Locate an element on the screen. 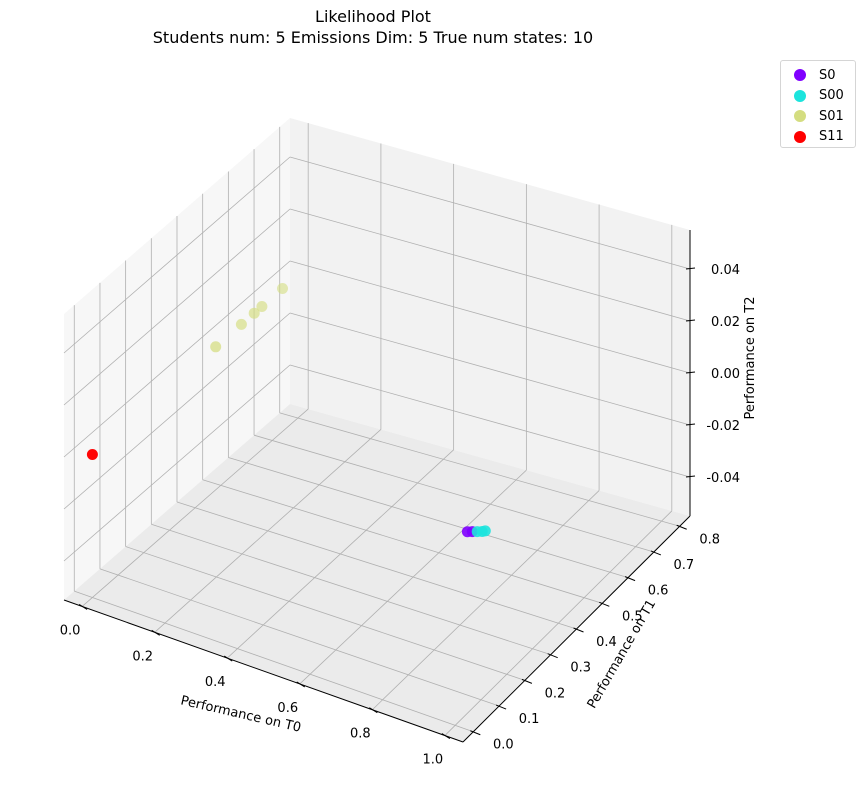  x-axis-line is located at coordinates (263, 671).